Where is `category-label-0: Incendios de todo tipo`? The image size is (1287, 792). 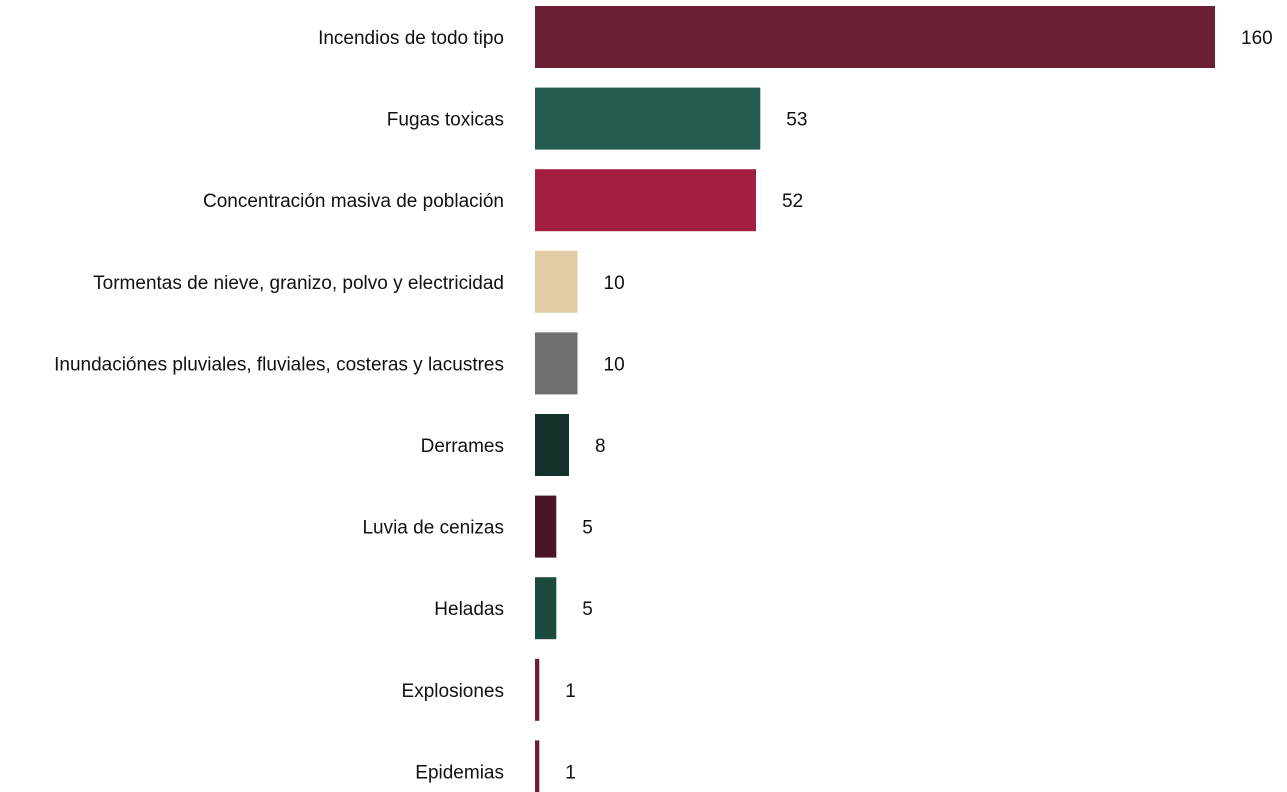 category-label-0: Incendios de todo tipo is located at coordinates (411, 38).